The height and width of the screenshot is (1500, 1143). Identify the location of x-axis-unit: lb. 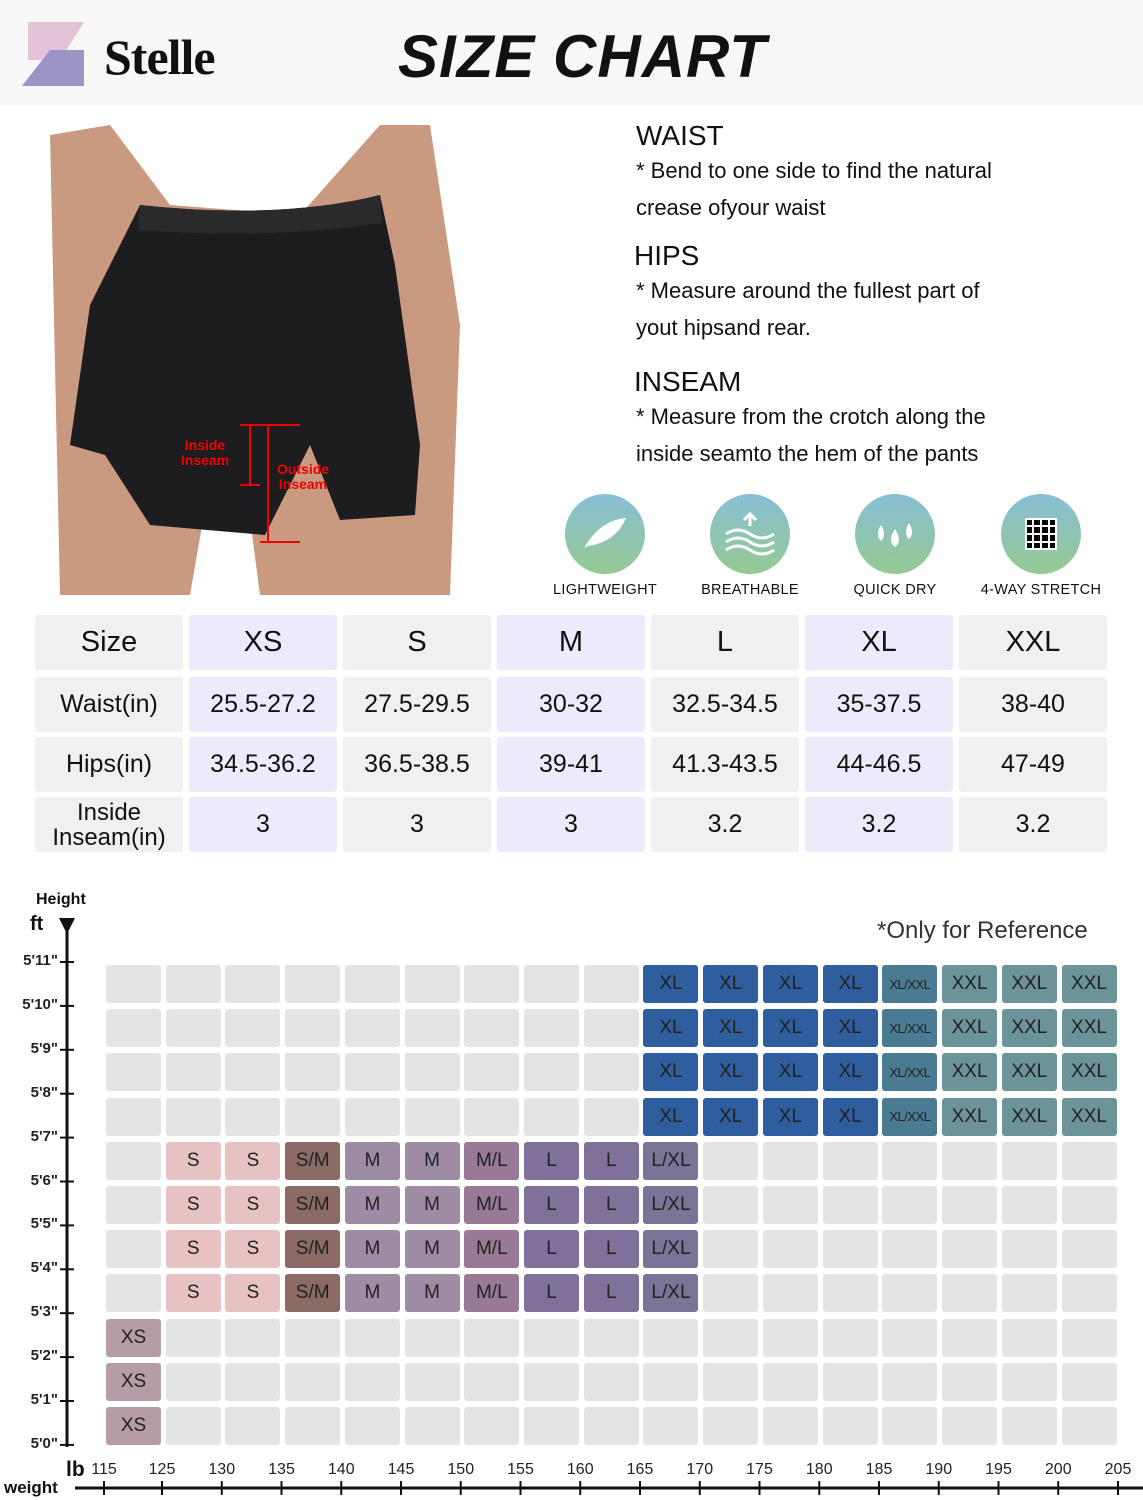
(75, 1469).